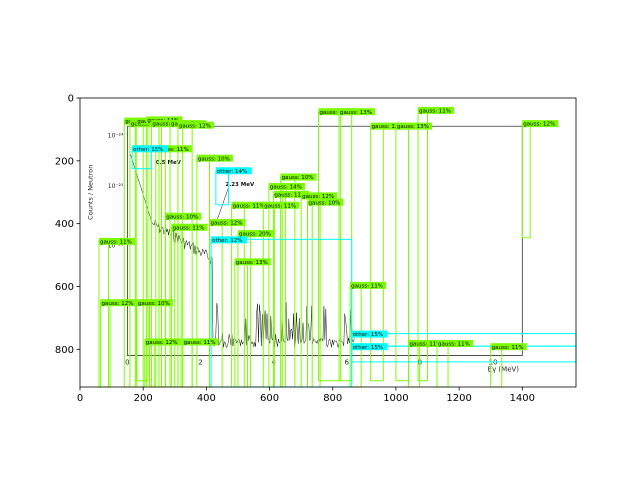 The height and width of the screenshot is (485, 640). What do you see at coordinates (395, 398) in the screenshot?
I see `x-tick-label: 1000` at bounding box center [395, 398].